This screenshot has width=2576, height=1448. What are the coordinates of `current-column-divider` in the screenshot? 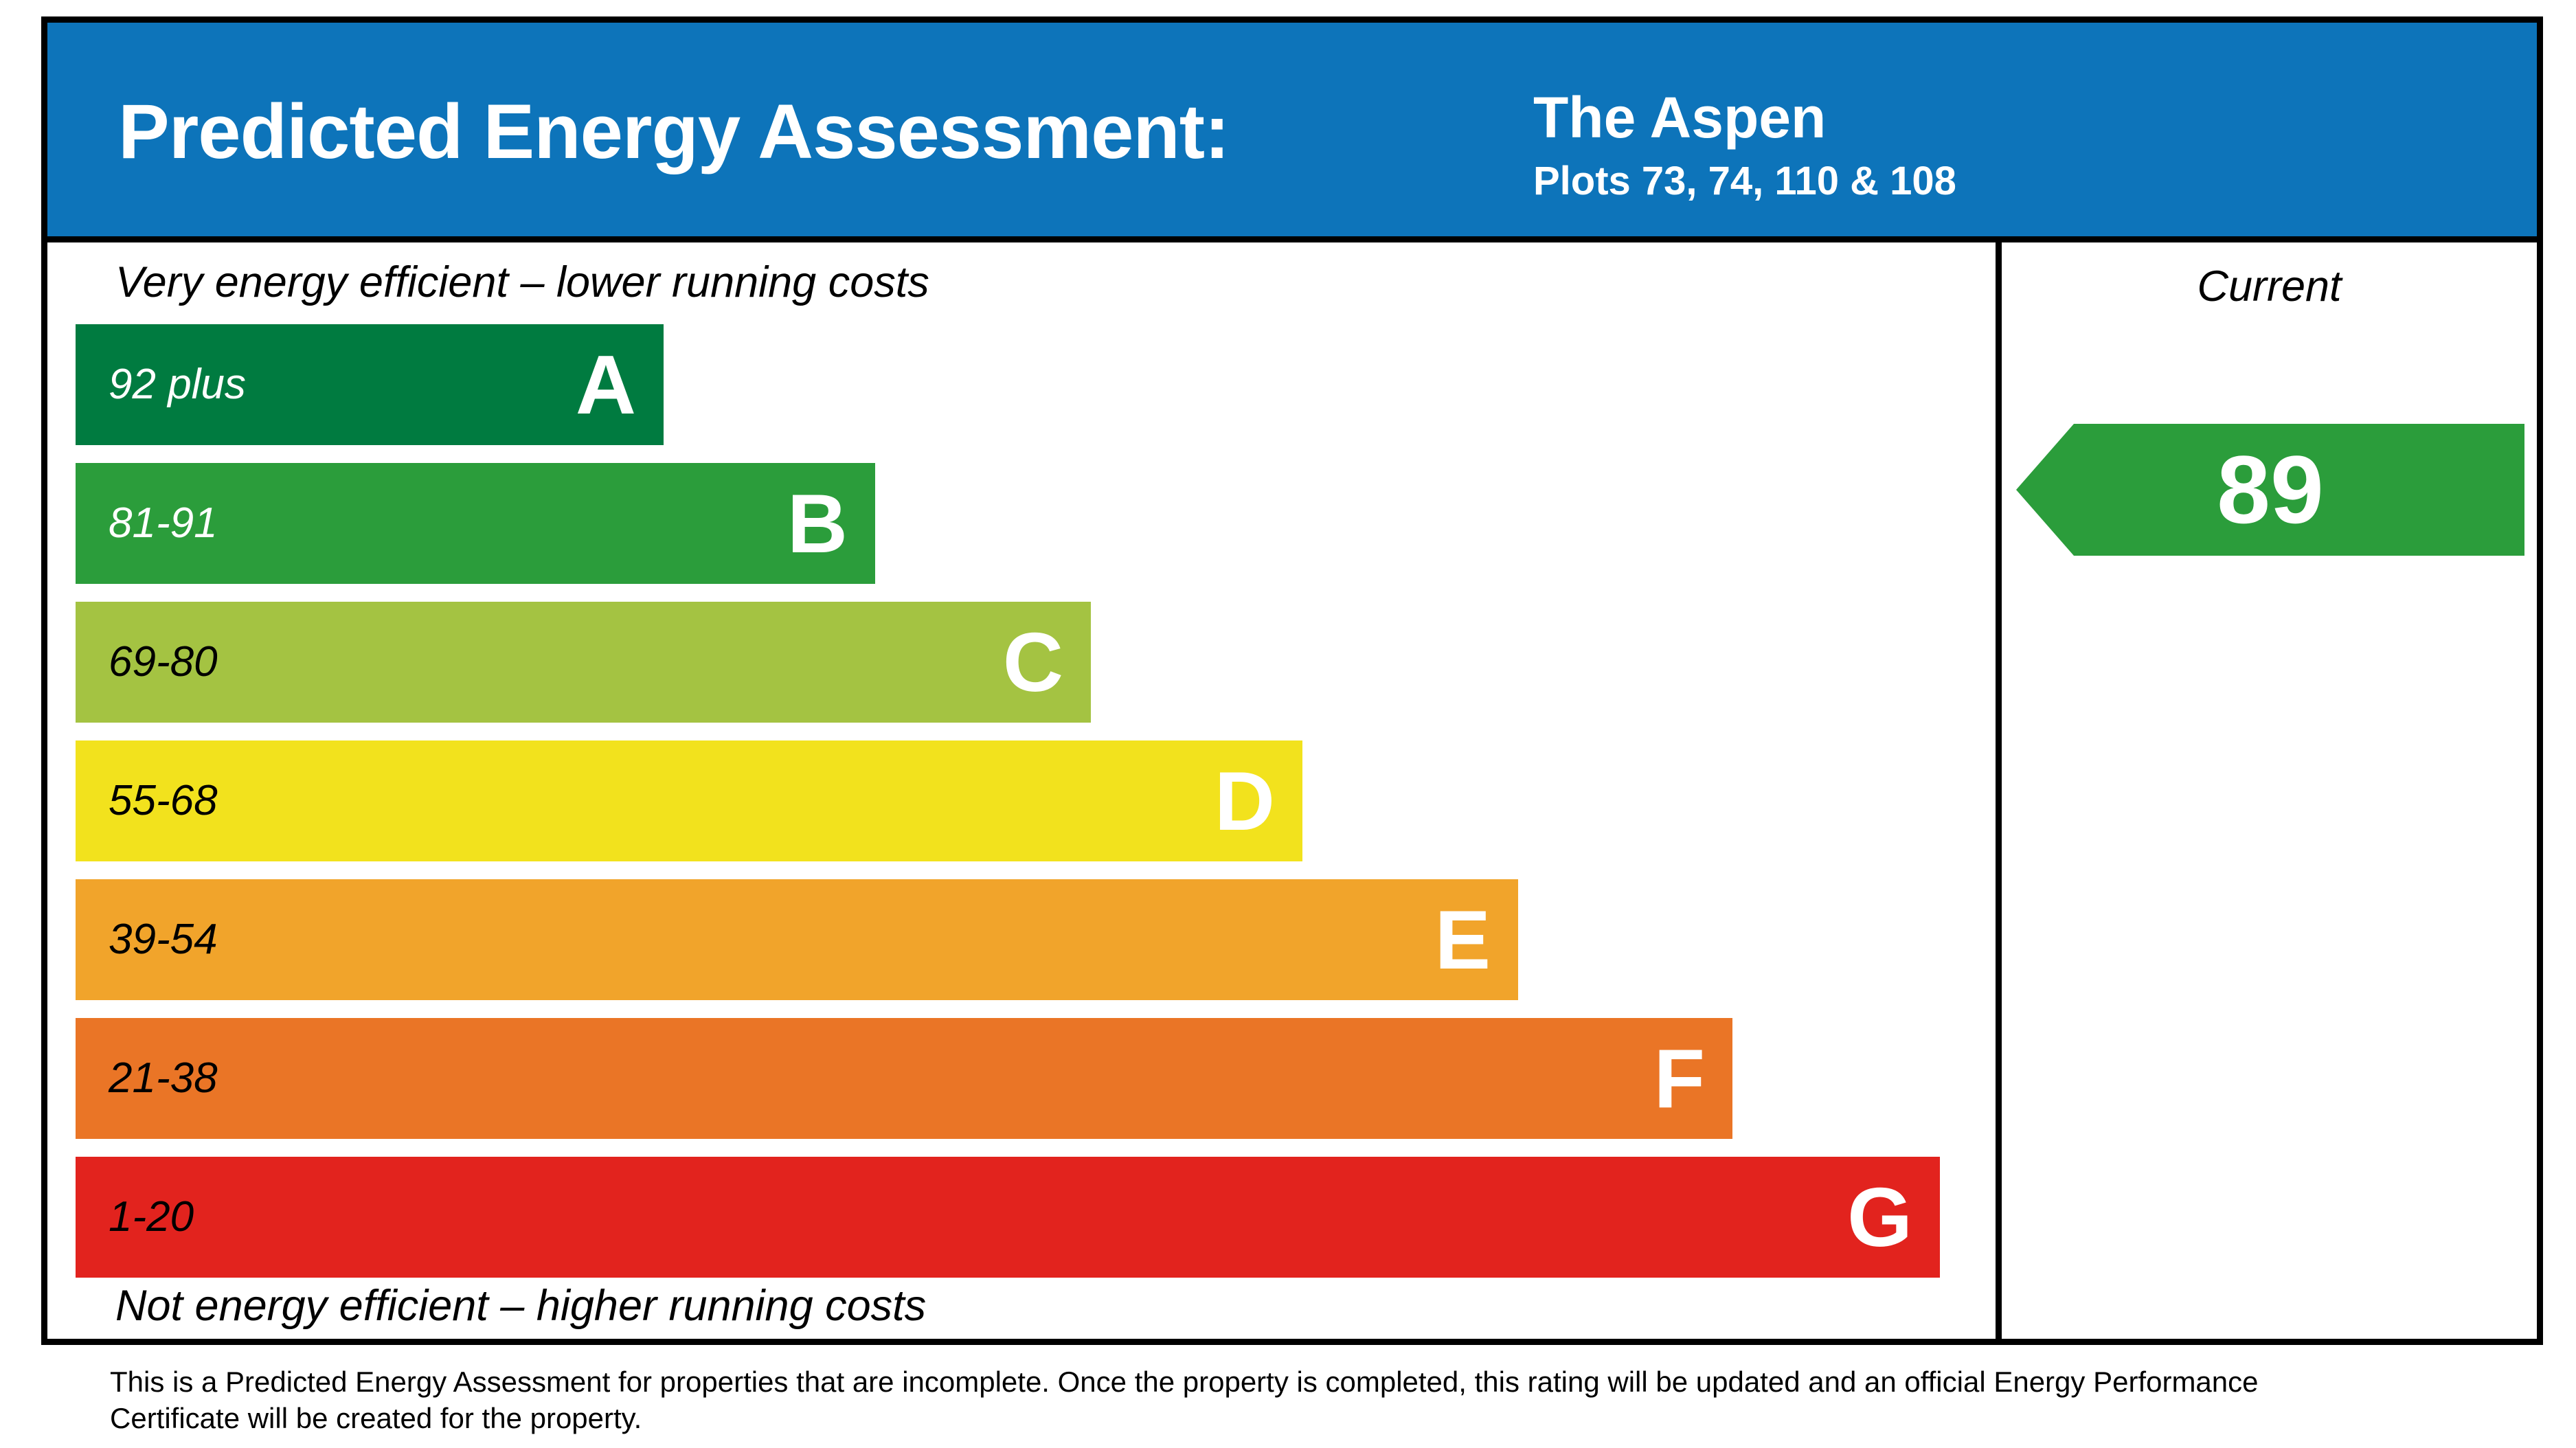 It's located at (1999, 790).